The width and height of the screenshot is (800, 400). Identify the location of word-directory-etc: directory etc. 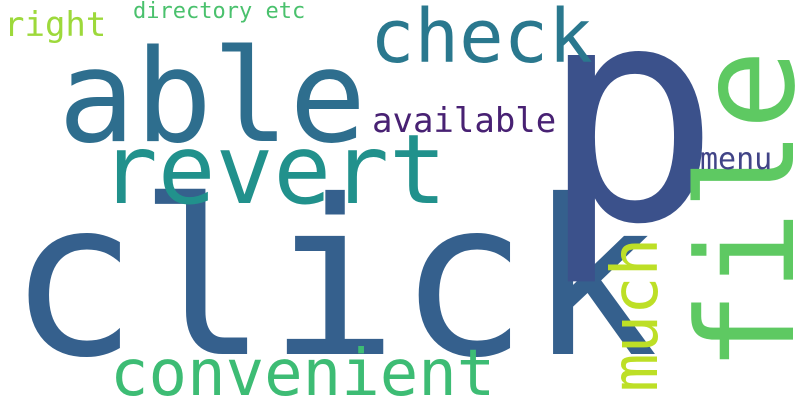
(219, 12).